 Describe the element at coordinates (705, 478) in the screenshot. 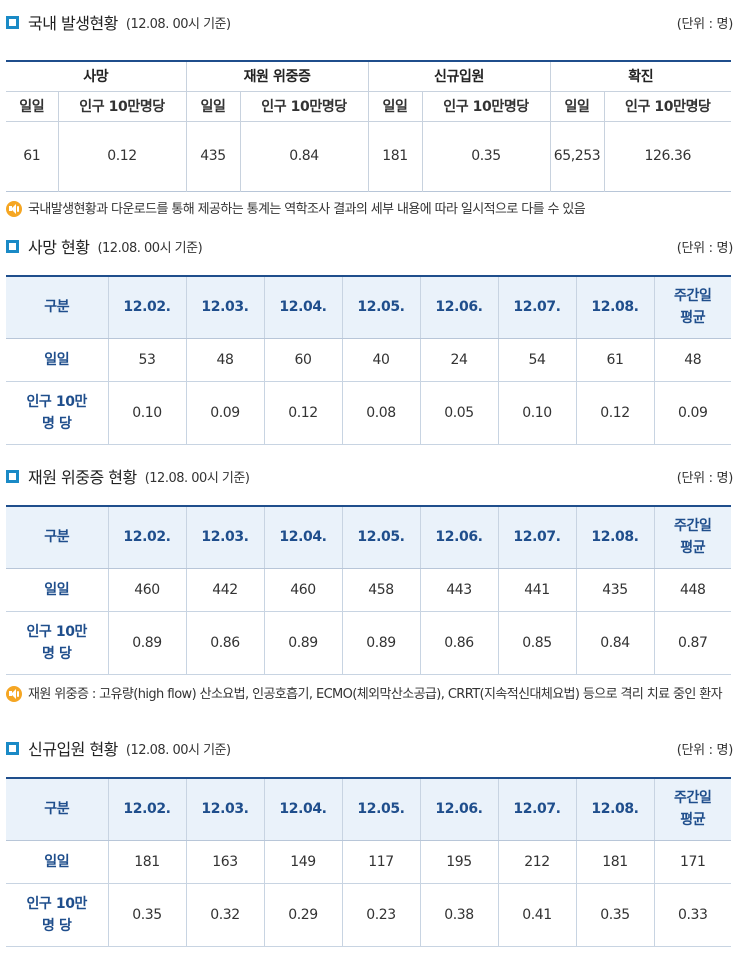

I see `unit-label: (단위 : 명)` at that location.